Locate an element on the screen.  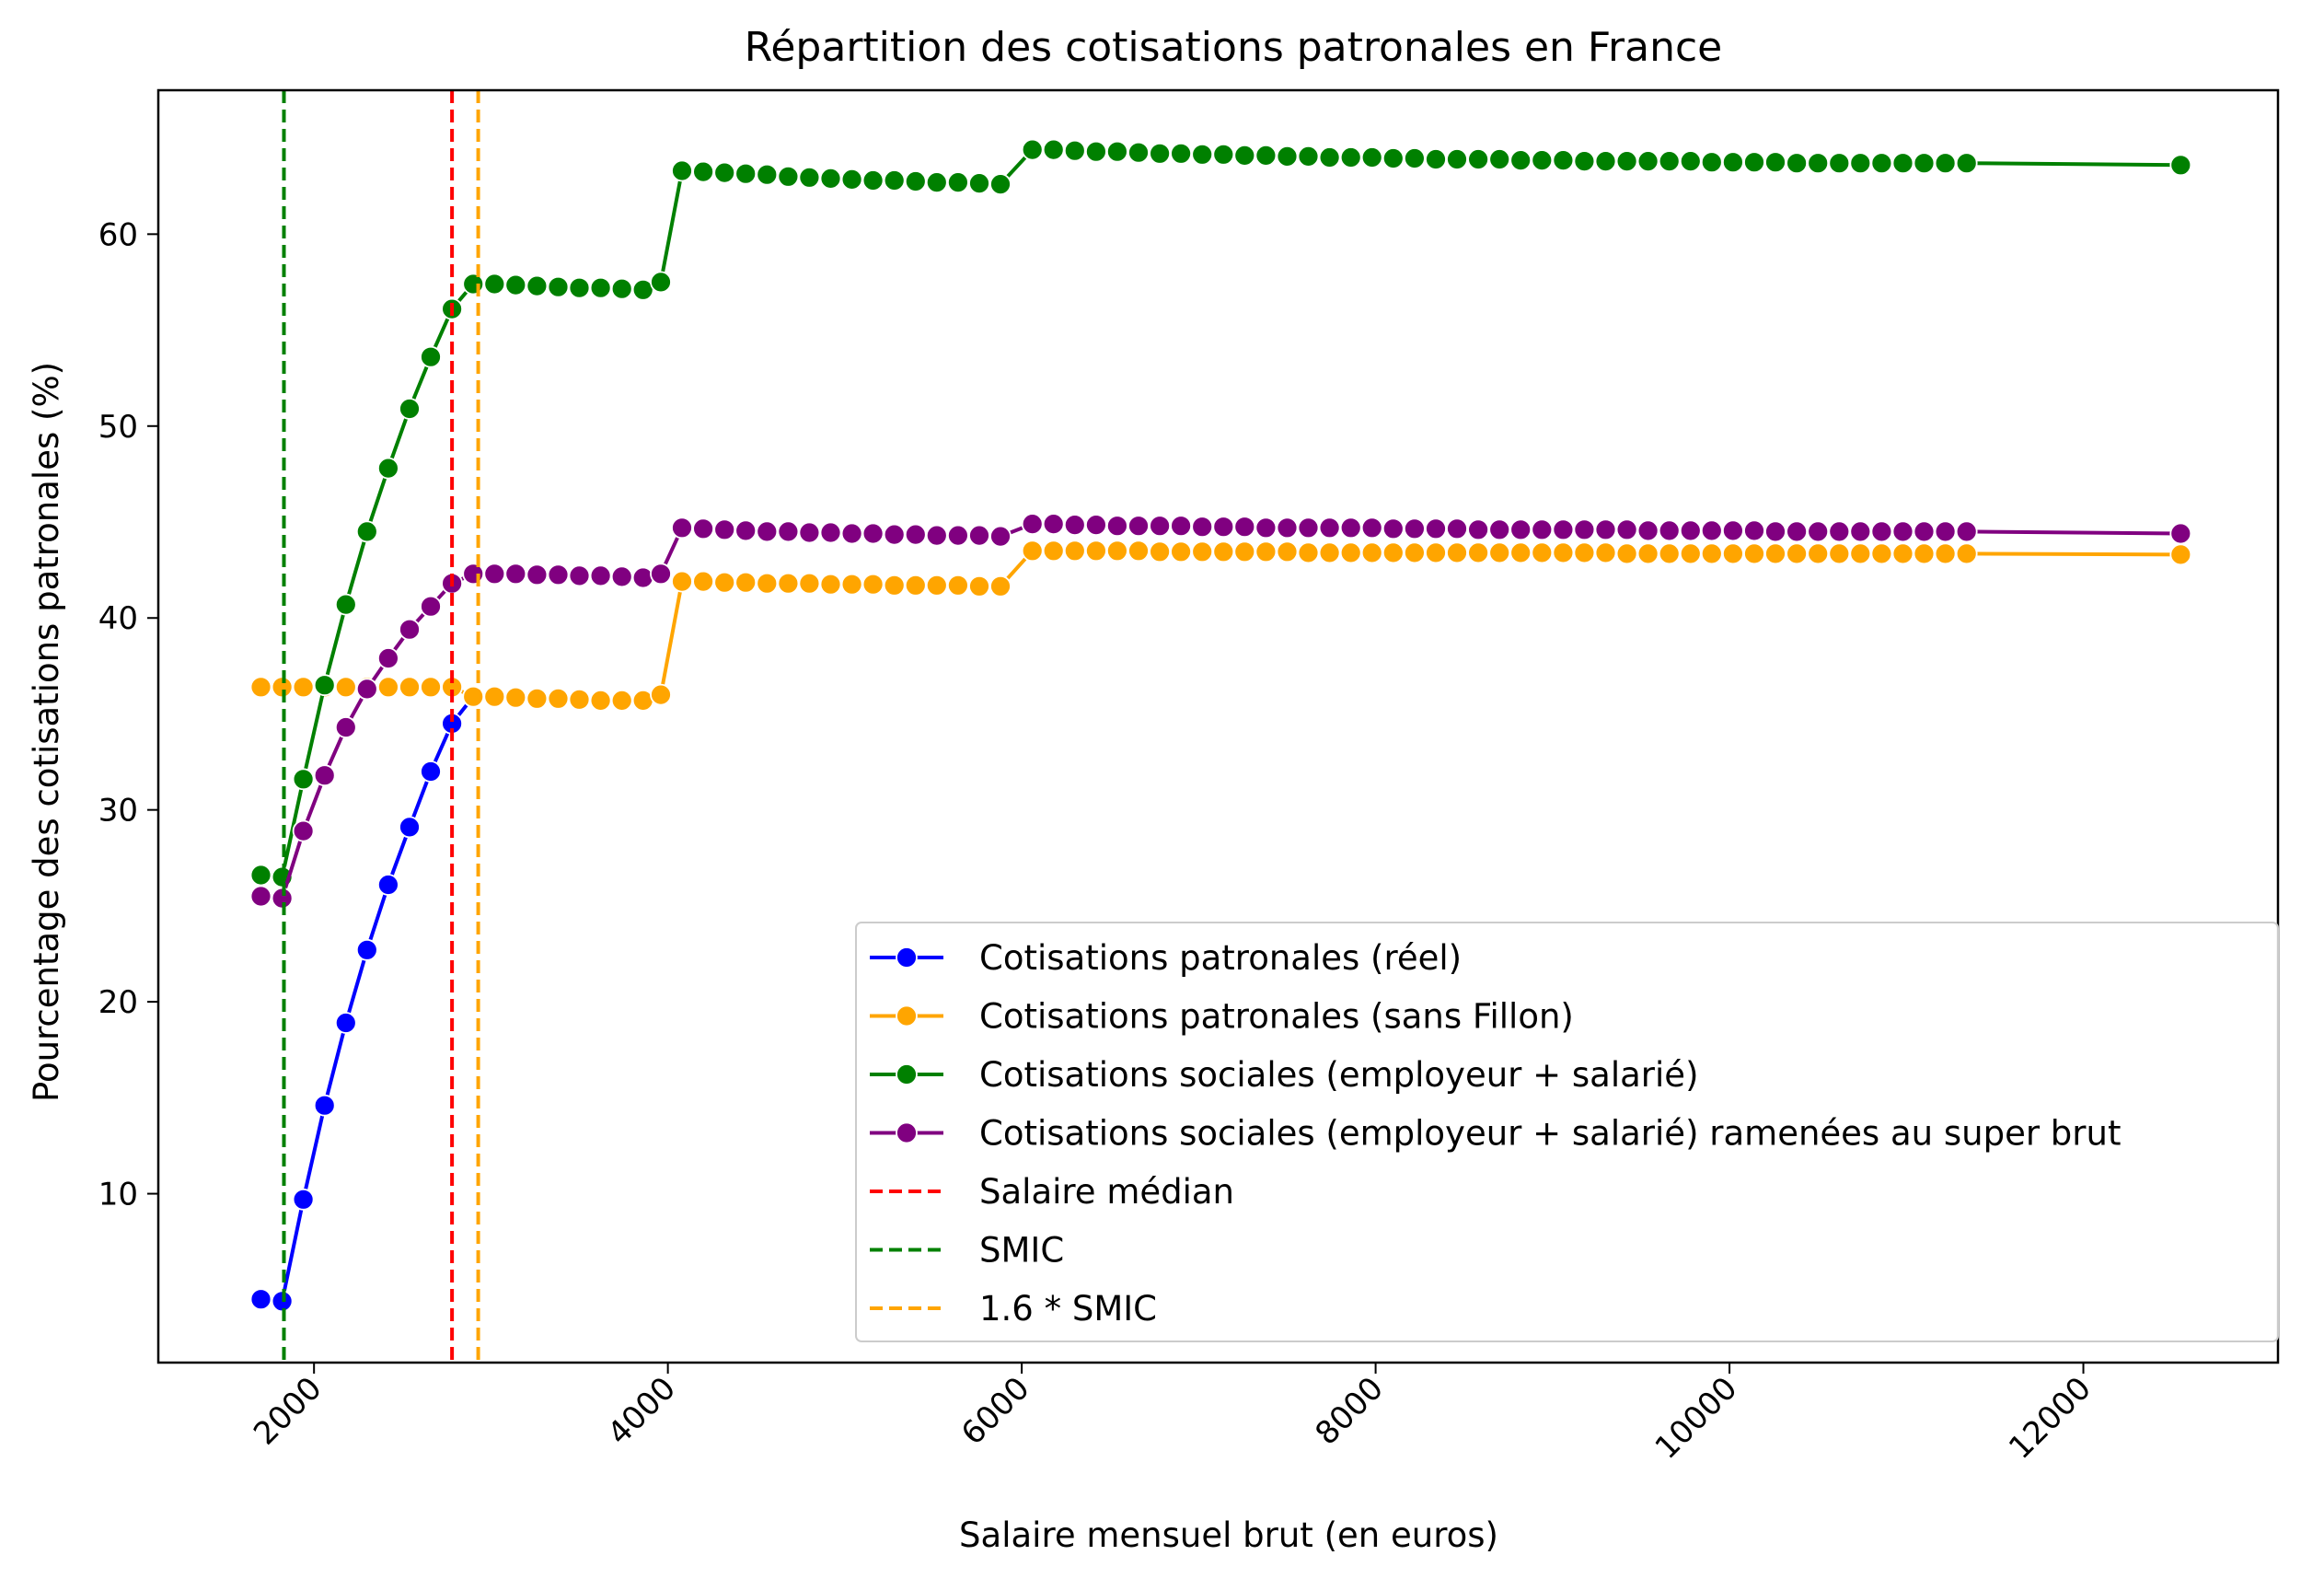
y-tick-label: 50 is located at coordinates (118, 428).